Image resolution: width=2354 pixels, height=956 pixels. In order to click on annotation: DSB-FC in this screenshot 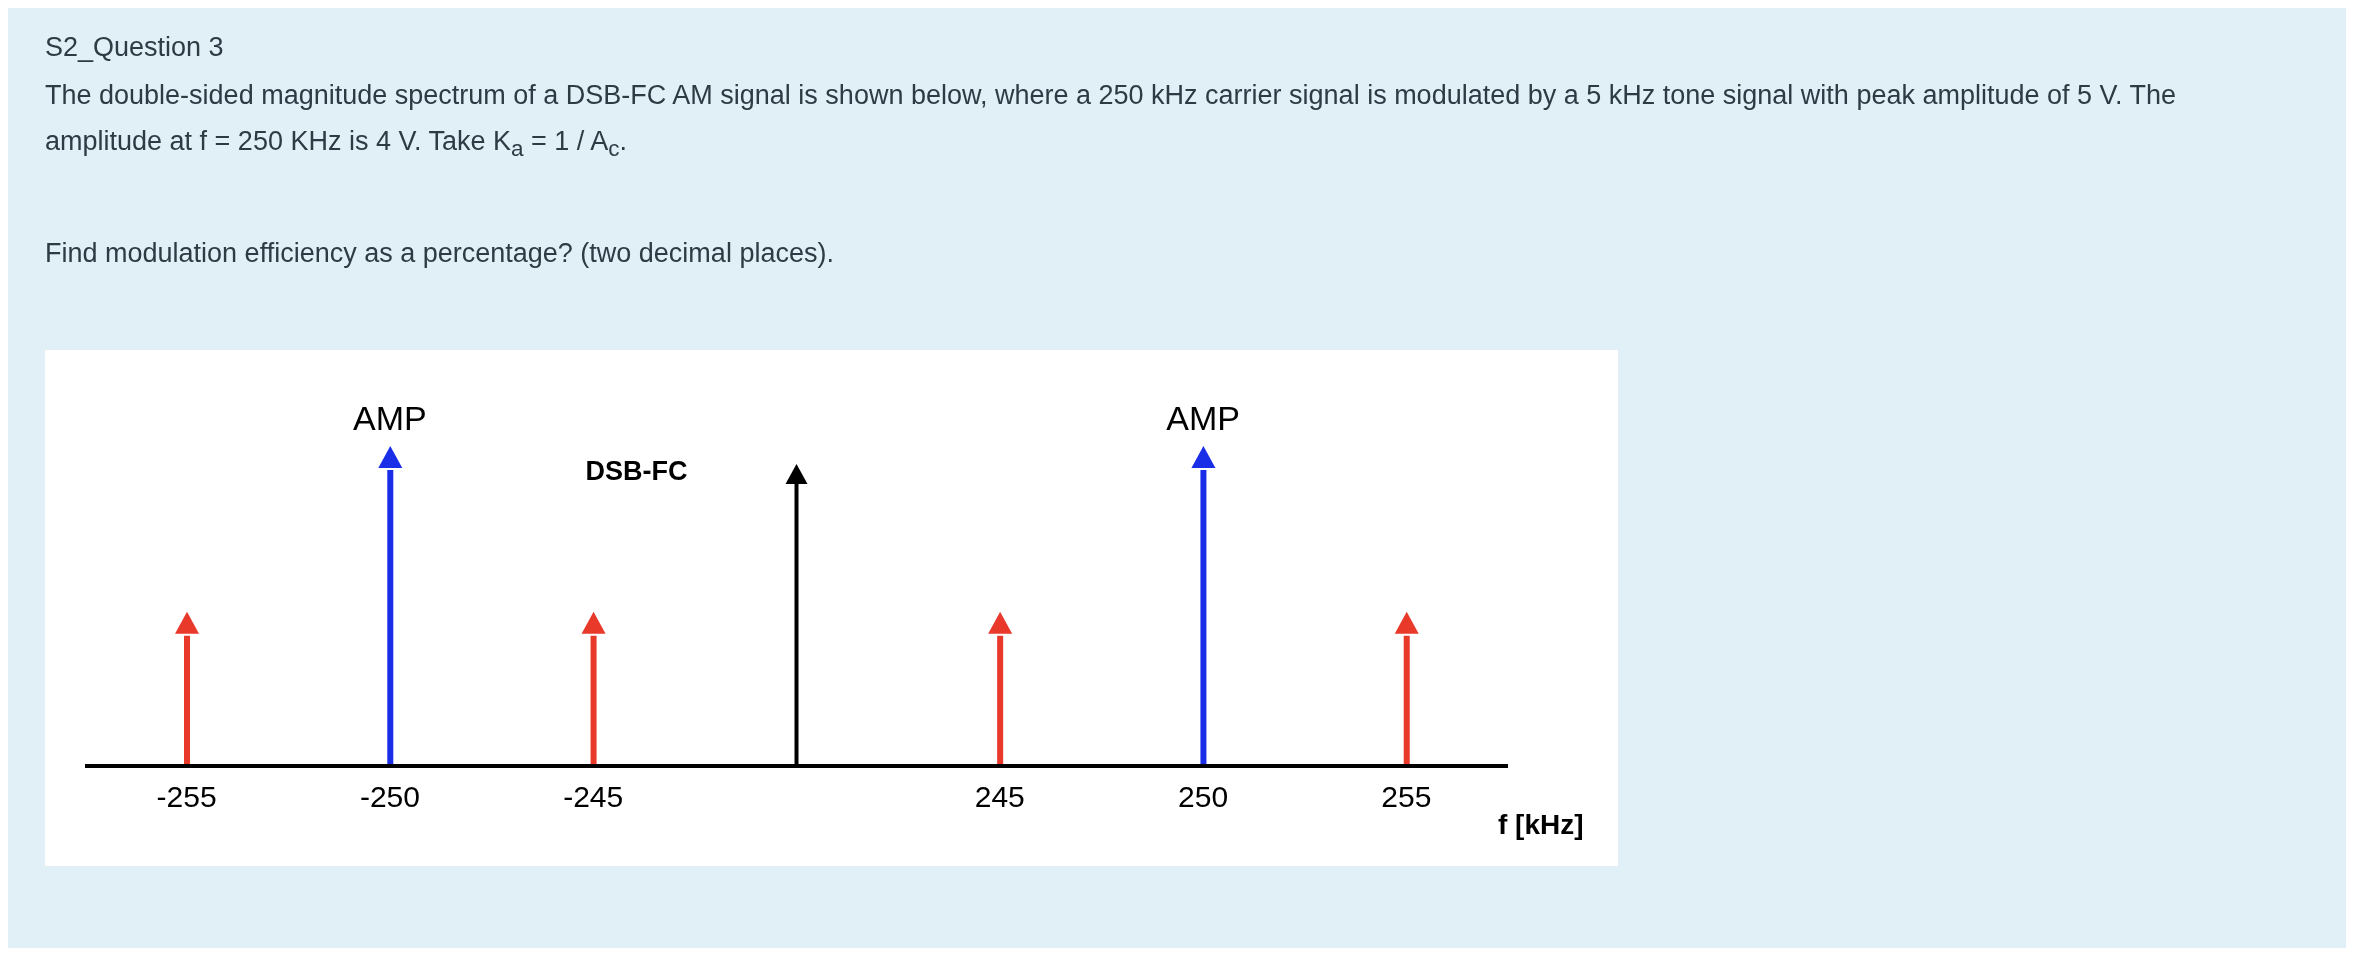, I will do `click(636, 471)`.